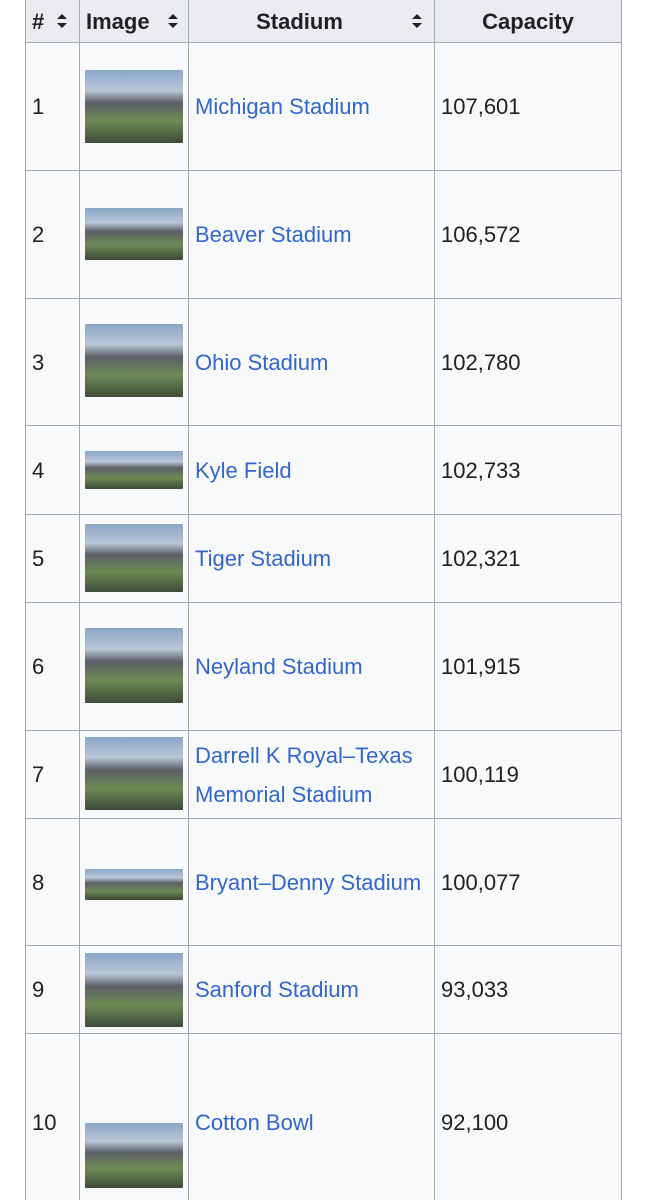 The width and height of the screenshot is (645, 1200). I want to click on rank: 3, so click(38, 362).